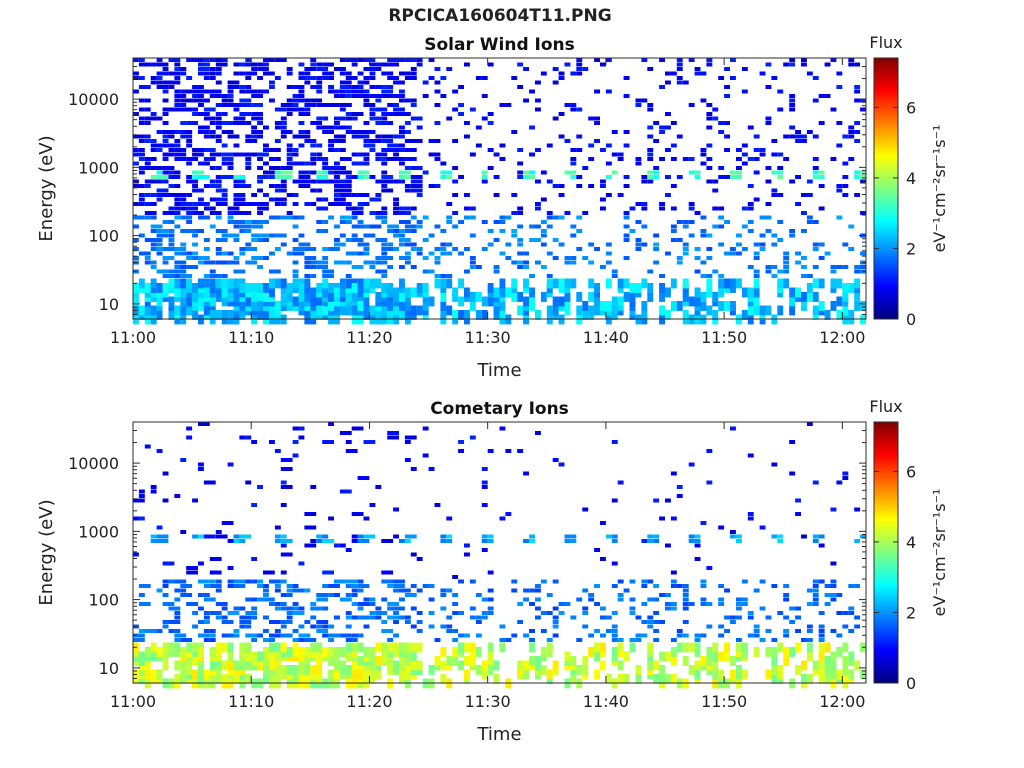 Image resolution: width=1024 pixels, height=768 pixels. Describe the element at coordinates (886, 552) in the screenshot. I see `colorbar` at that location.